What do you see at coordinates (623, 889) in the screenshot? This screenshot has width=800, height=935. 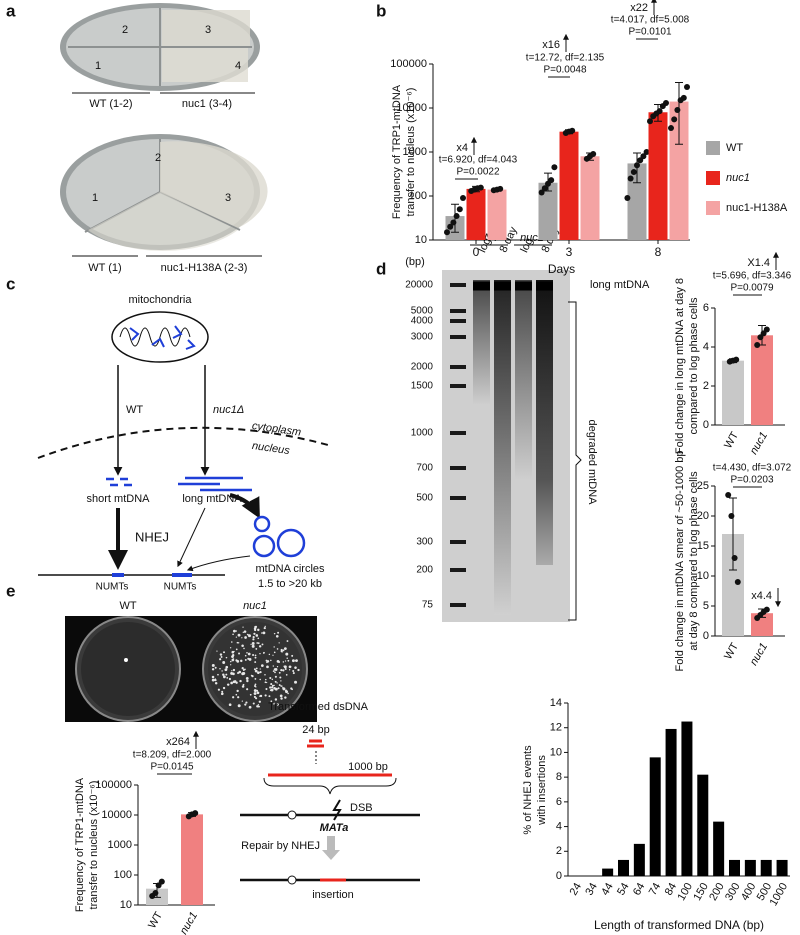 I see `x-tick-label: 54` at bounding box center [623, 889].